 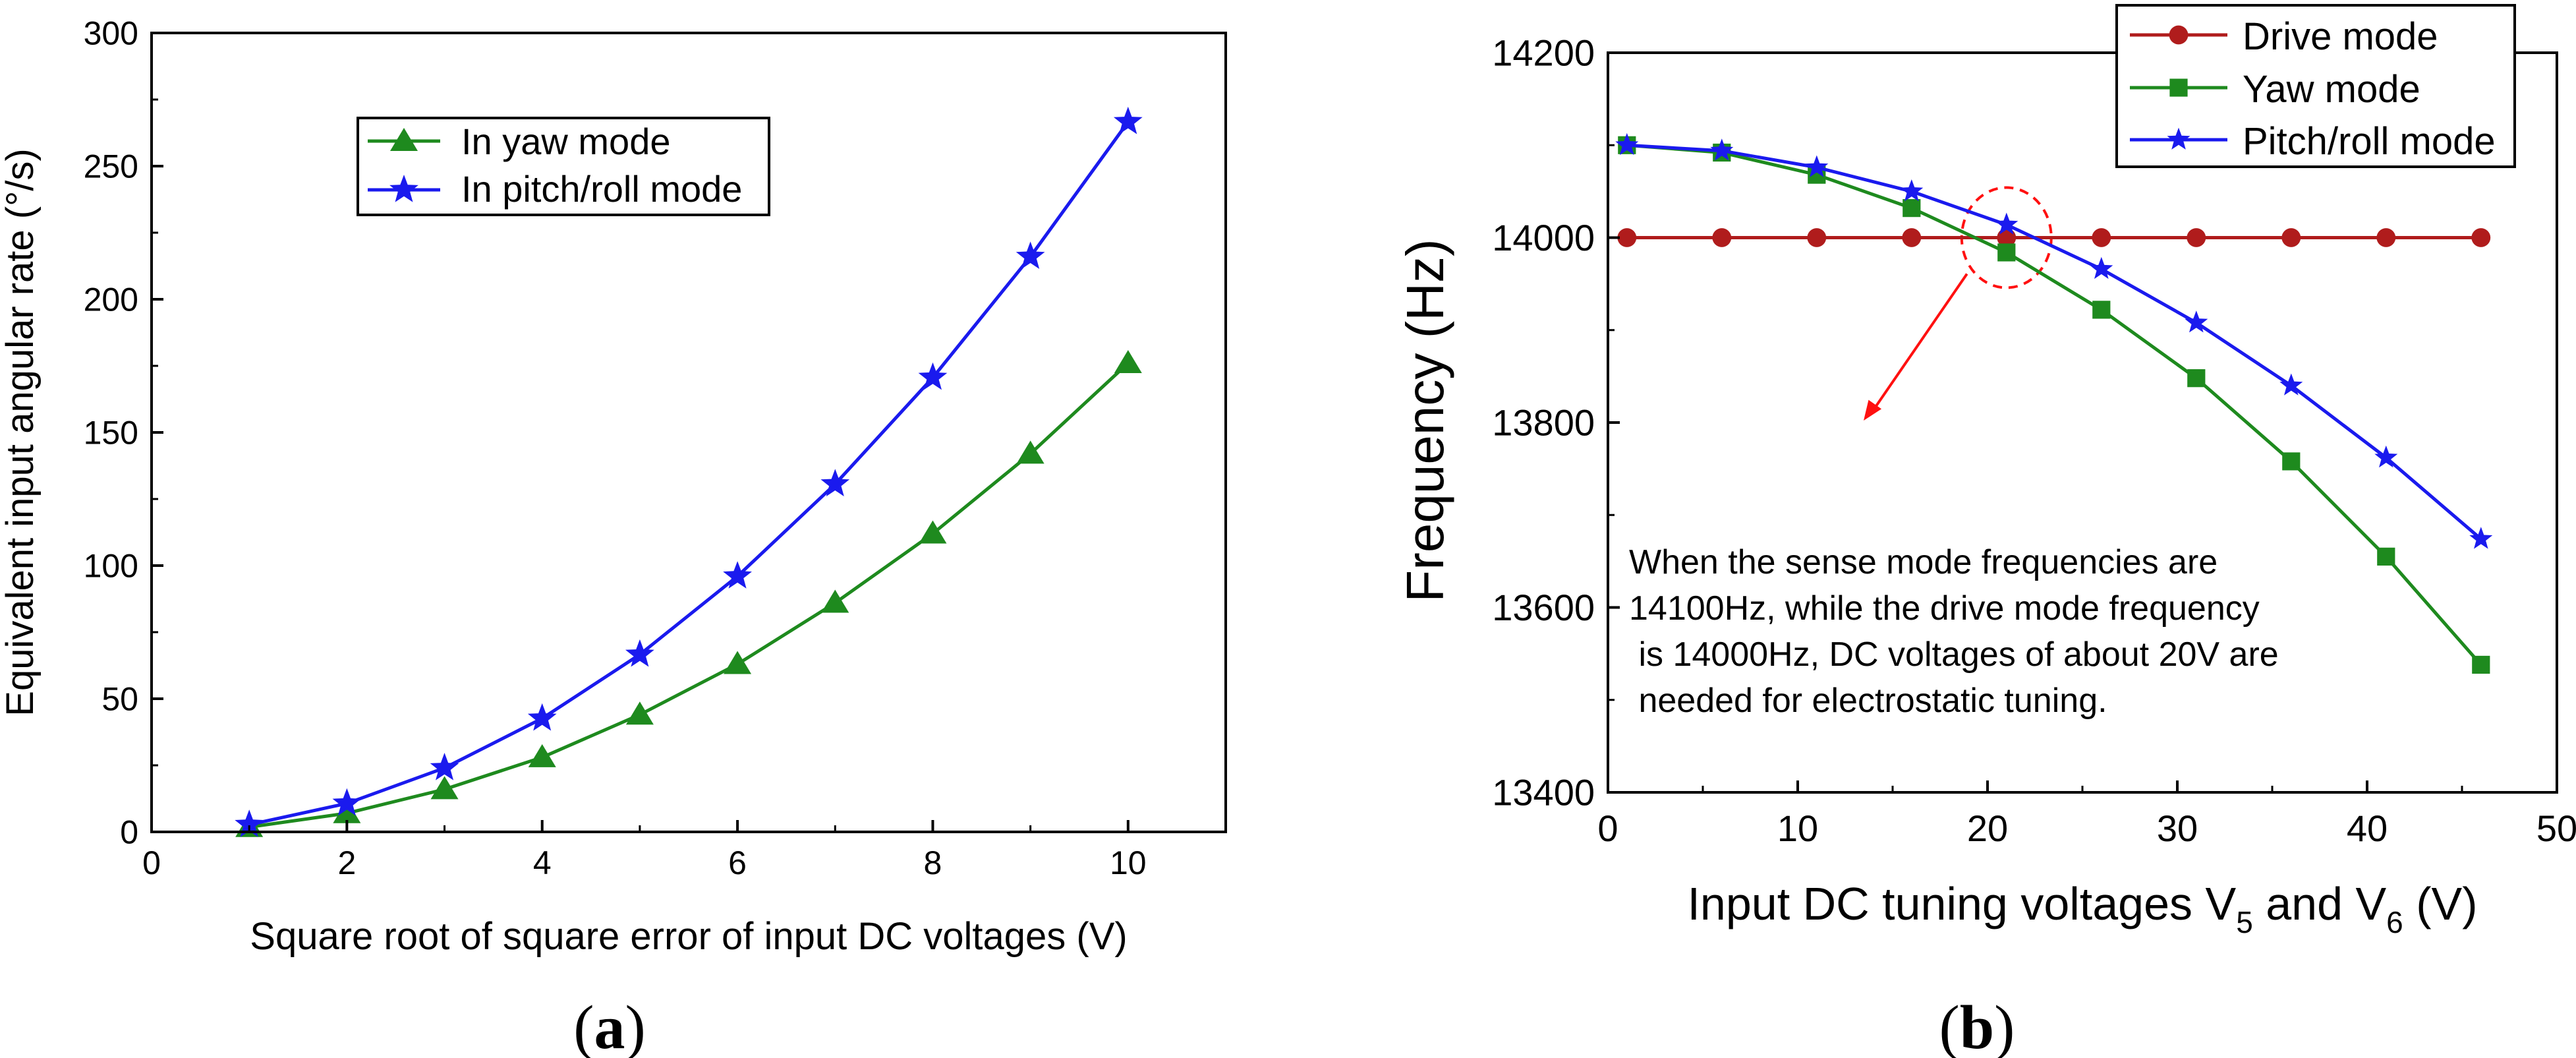 What do you see at coordinates (152, 862) in the screenshot?
I see `panel-a-x-tick-label: 0` at bounding box center [152, 862].